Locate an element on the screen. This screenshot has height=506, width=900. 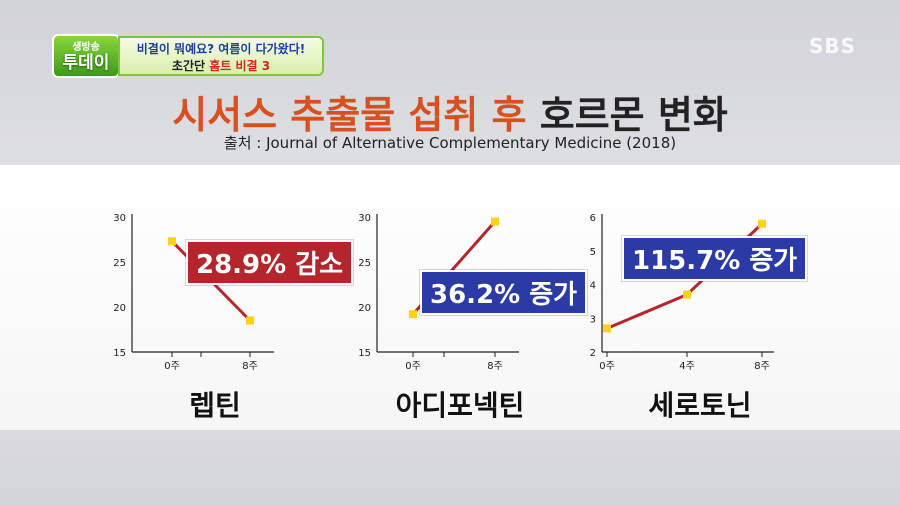
badge-leptin: 28.9% 감소 is located at coordinates (270, 262).